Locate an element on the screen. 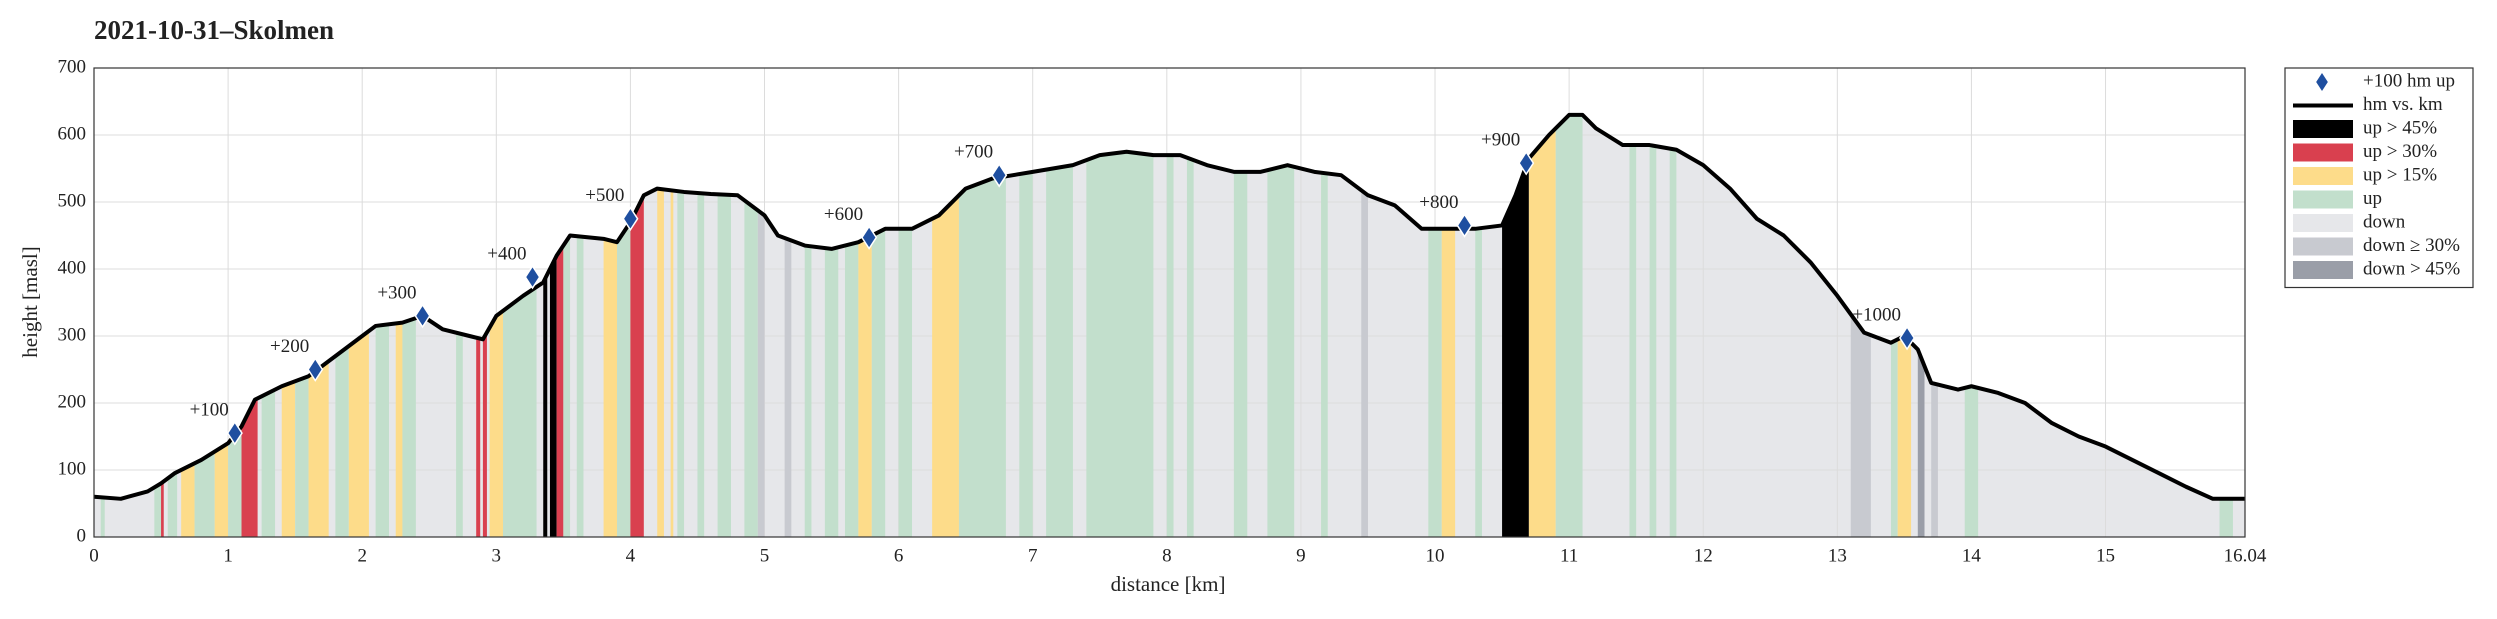  x-tick-label: 6 is located at coordinates (899, 555).